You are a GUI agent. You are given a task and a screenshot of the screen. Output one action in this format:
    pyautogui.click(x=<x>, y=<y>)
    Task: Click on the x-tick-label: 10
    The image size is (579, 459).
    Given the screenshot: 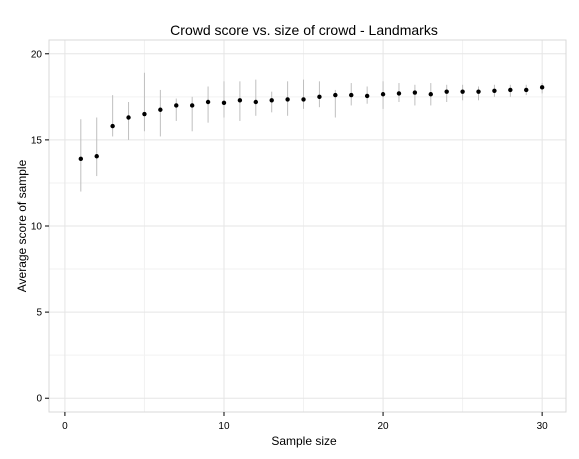 What is the action you would take?
    pyautogui.click(x=224, y=426)
    